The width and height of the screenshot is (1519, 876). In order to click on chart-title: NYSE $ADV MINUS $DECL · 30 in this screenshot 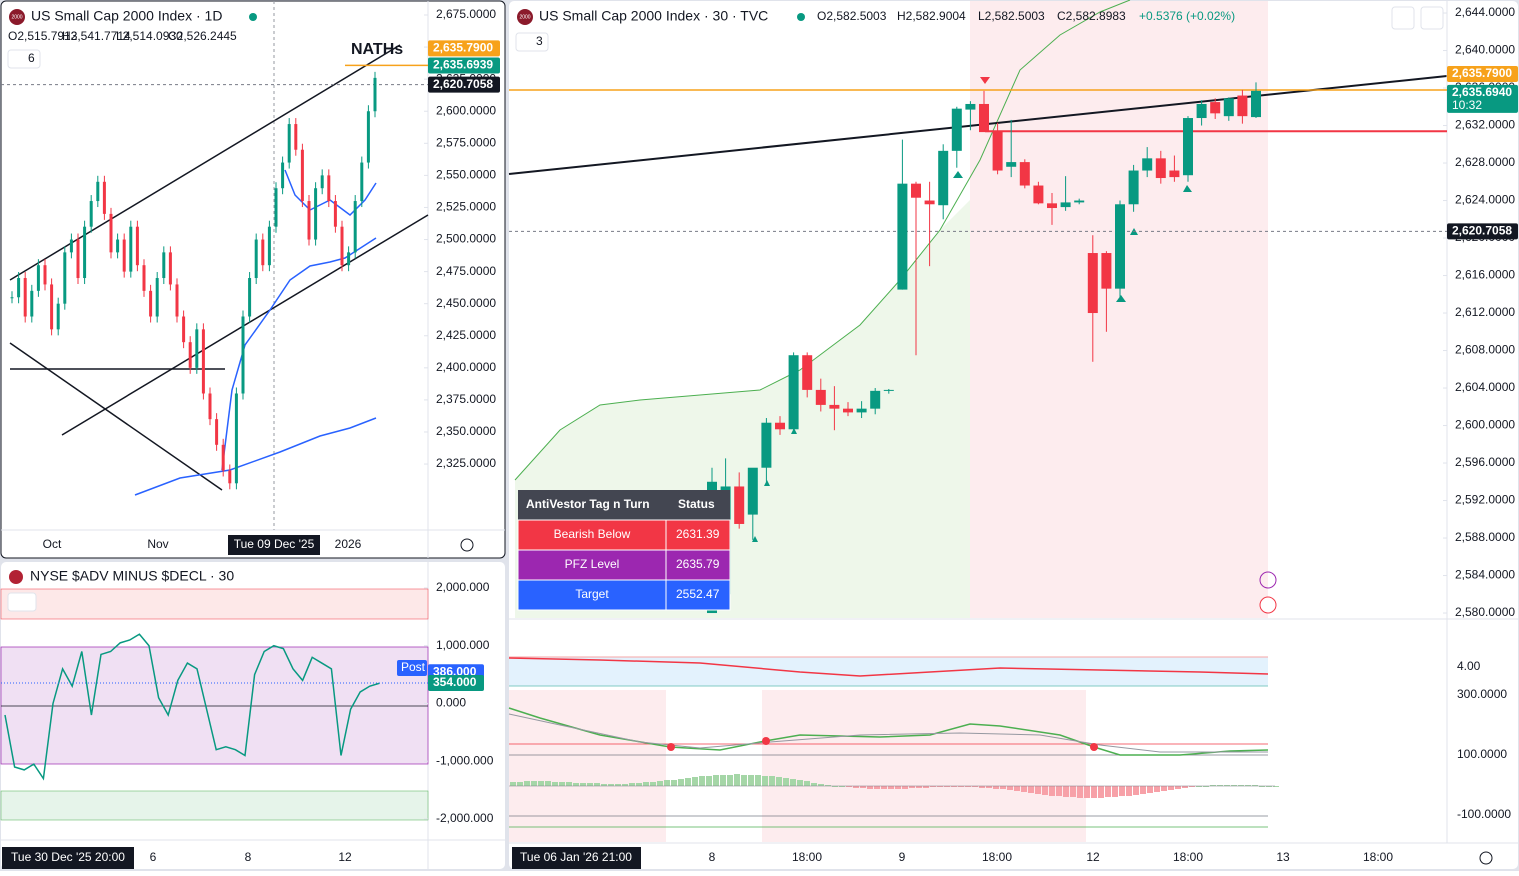, I will do `click(132, 576)`.